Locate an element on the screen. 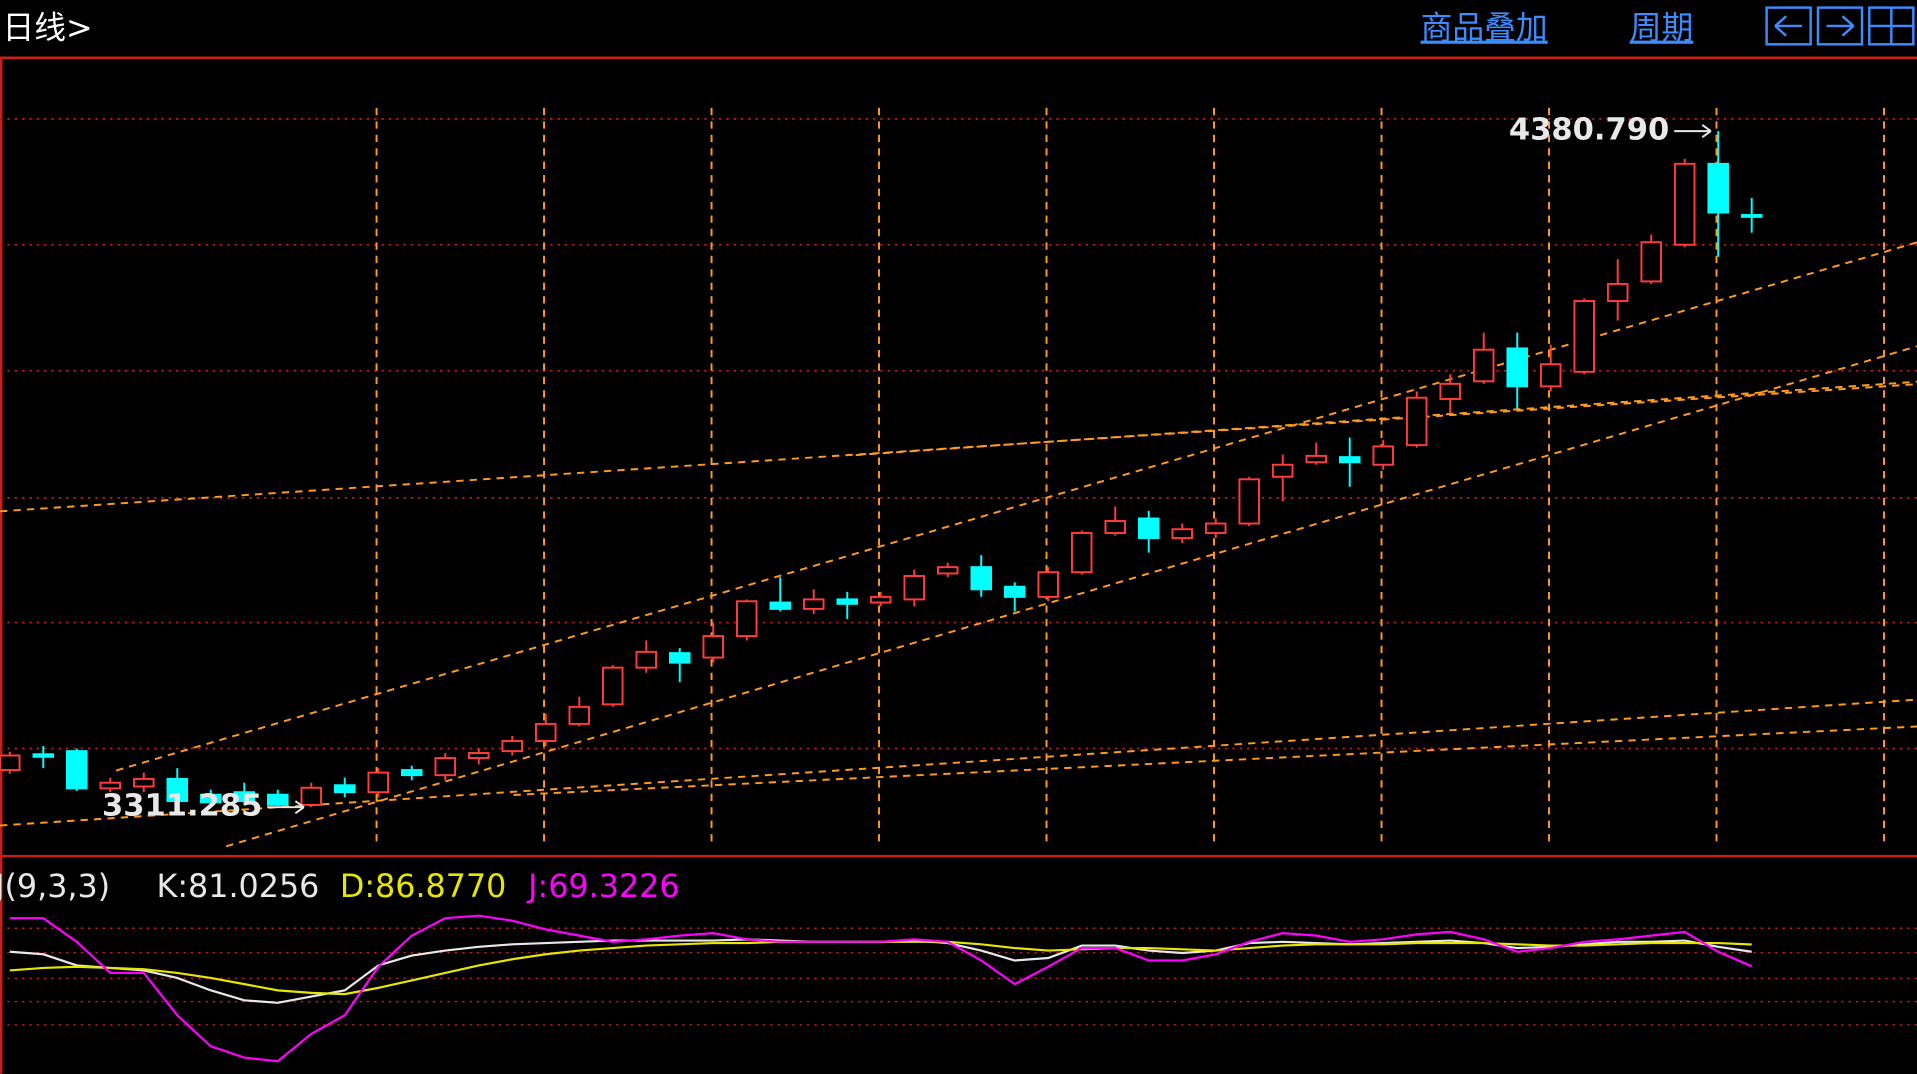 The image size is (1917, 1074). period-label: 日线> is located at coordinates (47, 29).